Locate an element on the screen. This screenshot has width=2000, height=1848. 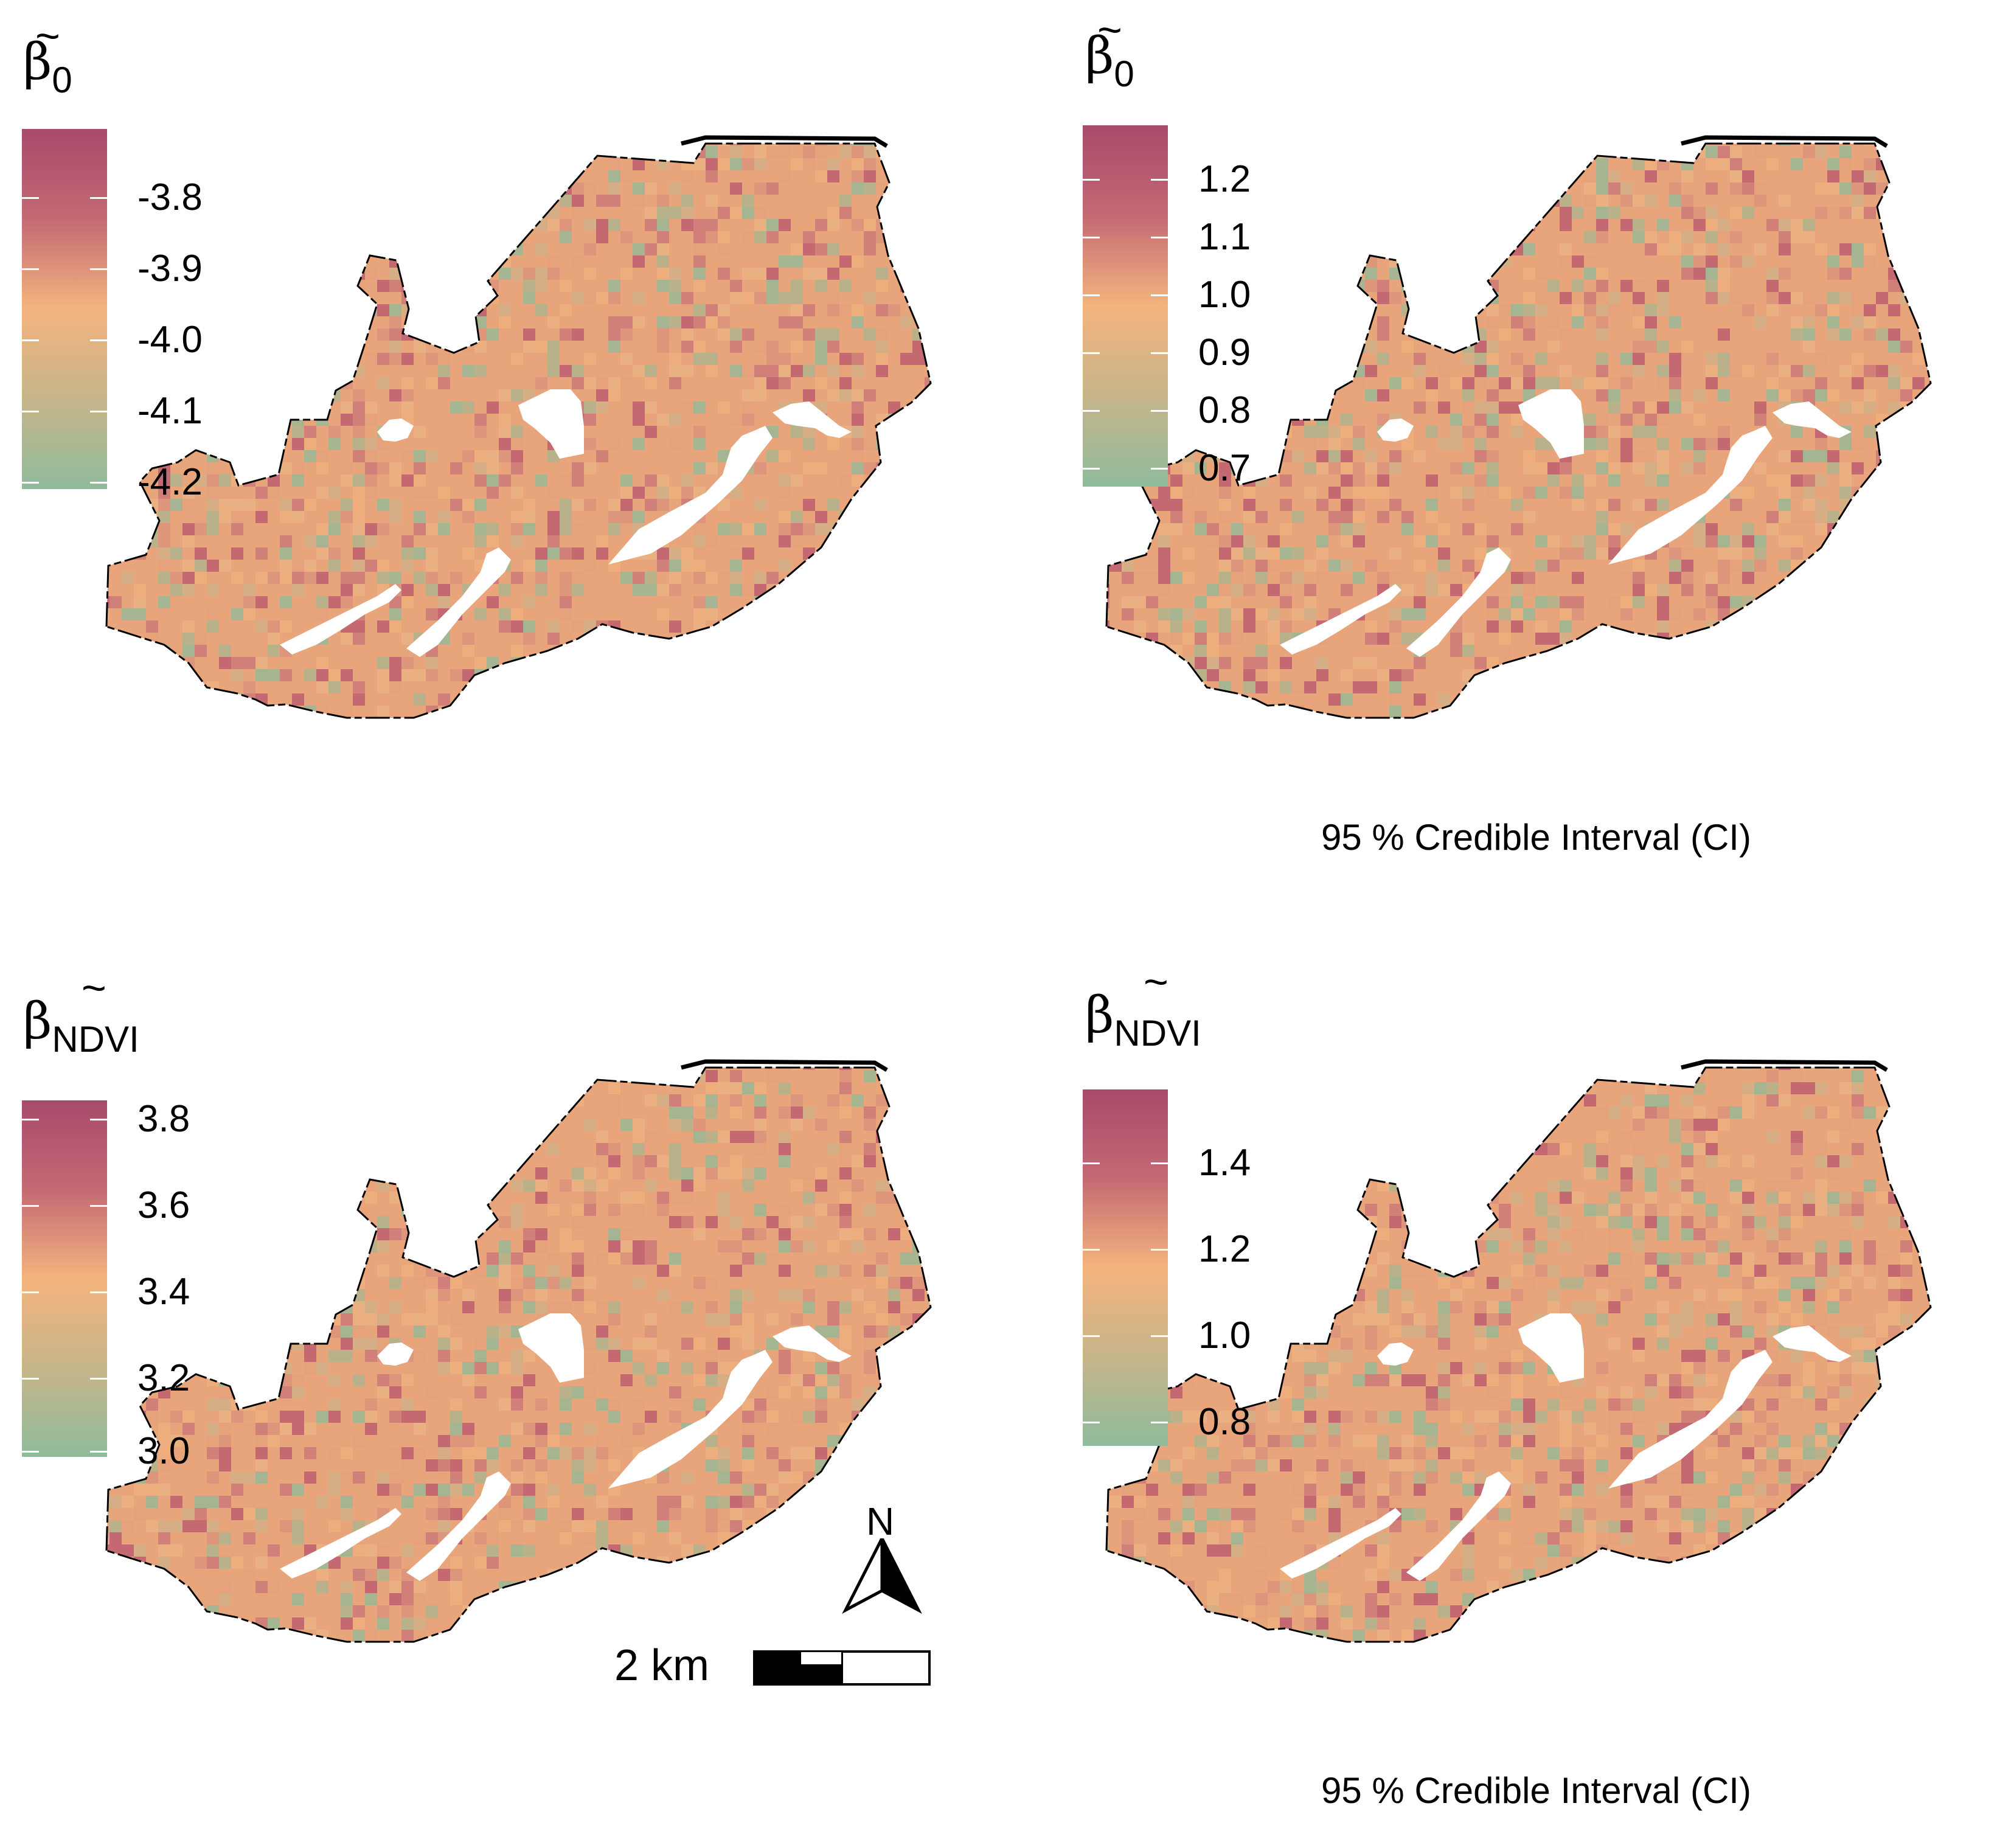
color-legend: -3.8 -3.9 -4.0 -4.1 -4.2 is located at coordinates (112, 315).